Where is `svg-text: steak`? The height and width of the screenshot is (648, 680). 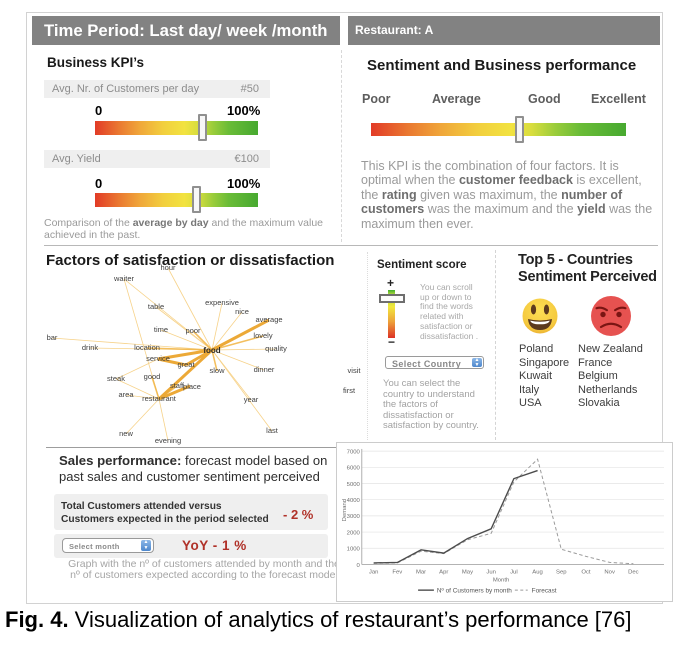 svg-text: steak is located at coordinates (116, 378).